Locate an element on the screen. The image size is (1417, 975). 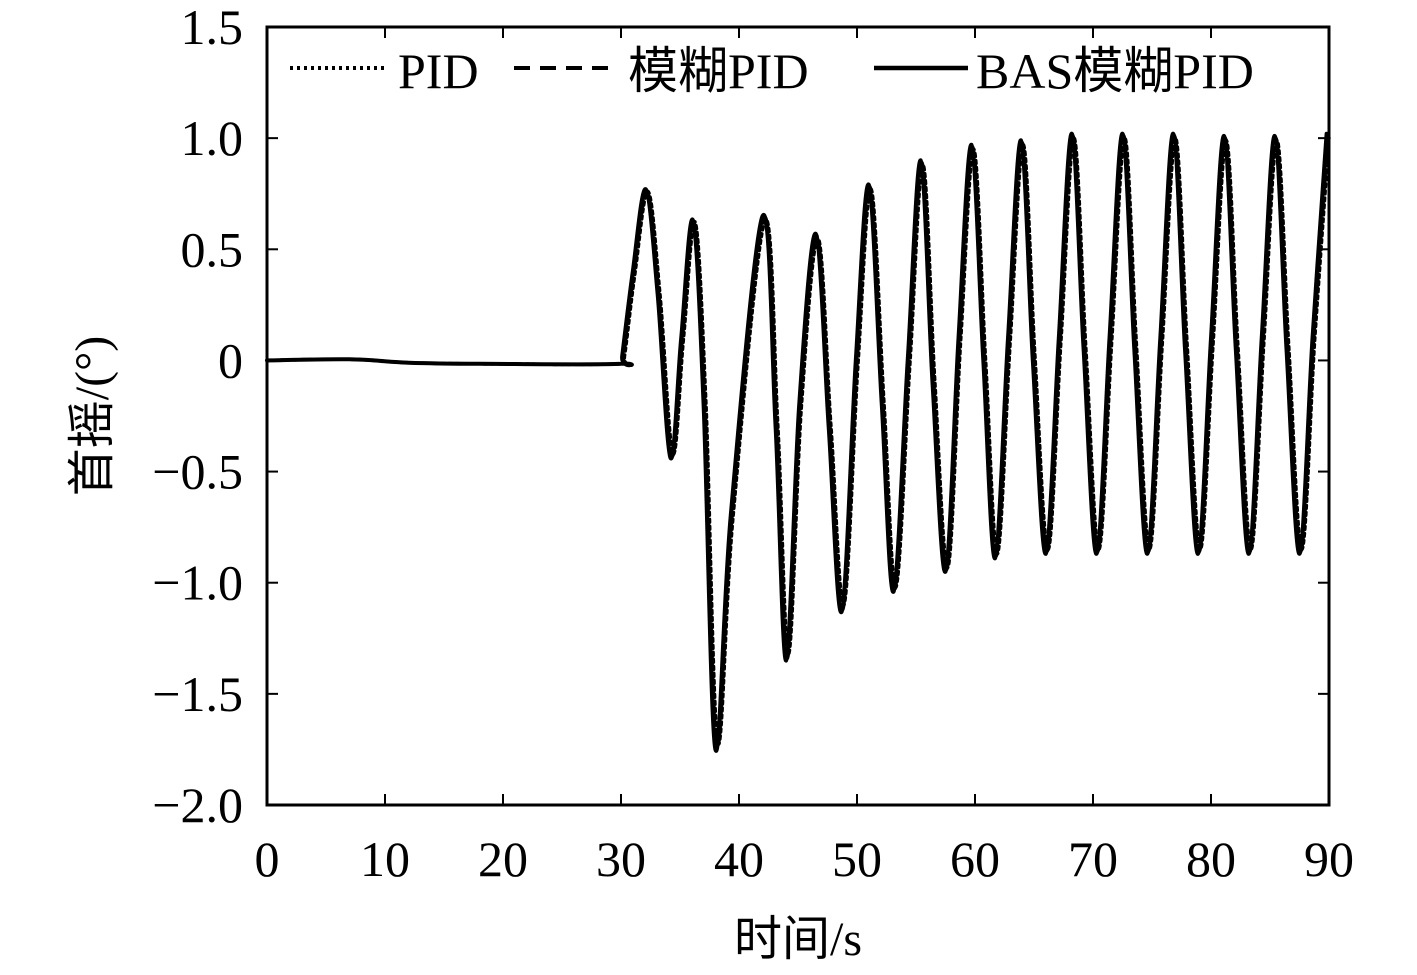
legend-label-0: PID is located at coordinates (438, 71).